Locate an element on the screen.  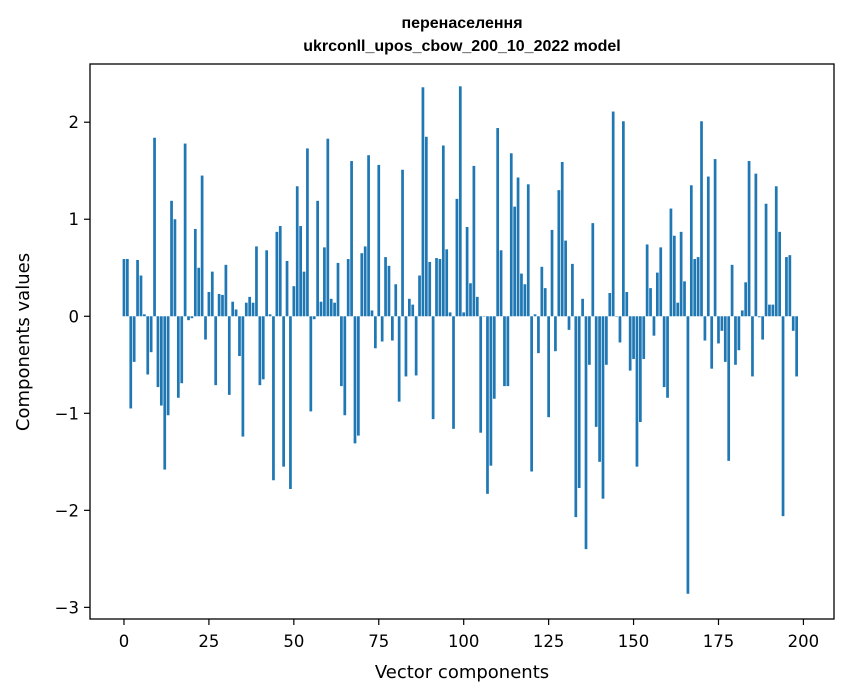
y-tick-label: −3 is located at coordinates (67, 607).